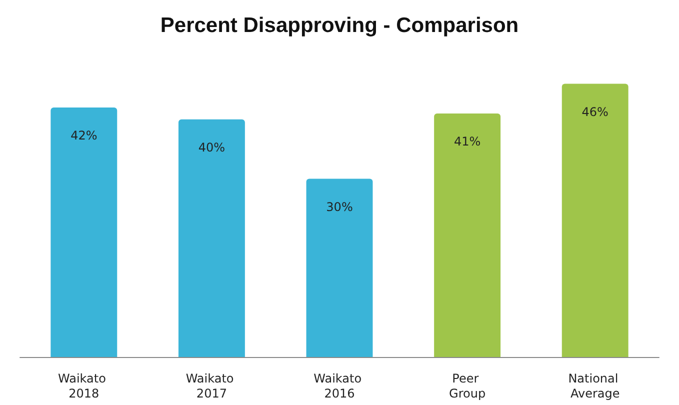  Describe the element at coordinates (212, 147) in the screenshot. I see `data-label: 40%` at that location.